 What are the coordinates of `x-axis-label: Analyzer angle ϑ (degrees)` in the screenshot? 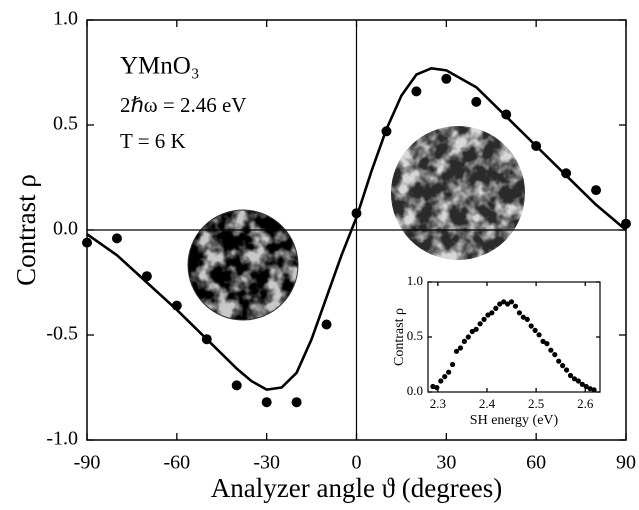 It's located at (356, 488).